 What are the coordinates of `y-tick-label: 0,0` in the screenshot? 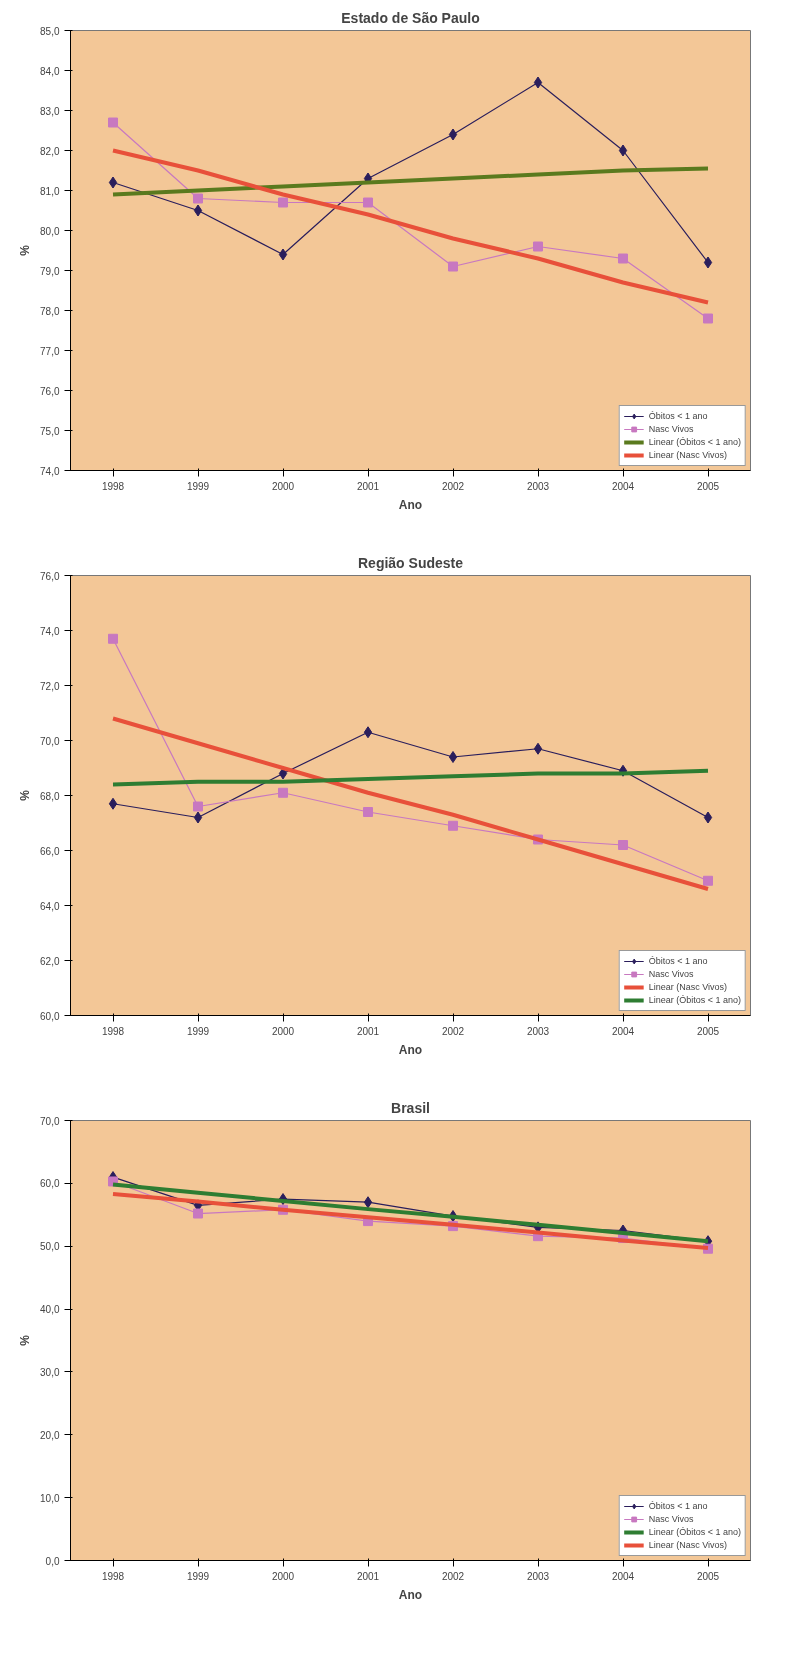 It's located at (52, 1561).